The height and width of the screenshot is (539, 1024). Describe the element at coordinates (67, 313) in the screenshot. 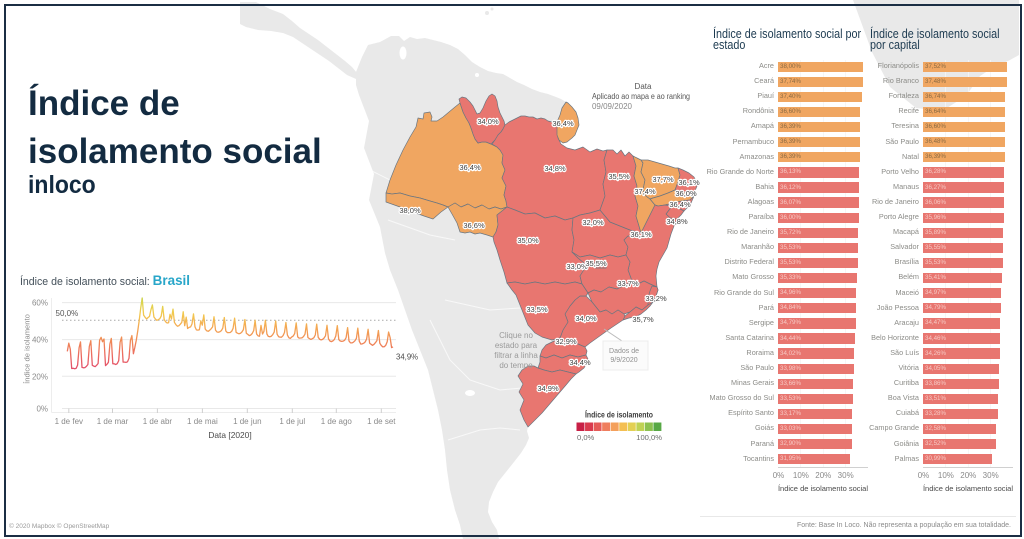

I see `svg-text: 50,0%` at that location.